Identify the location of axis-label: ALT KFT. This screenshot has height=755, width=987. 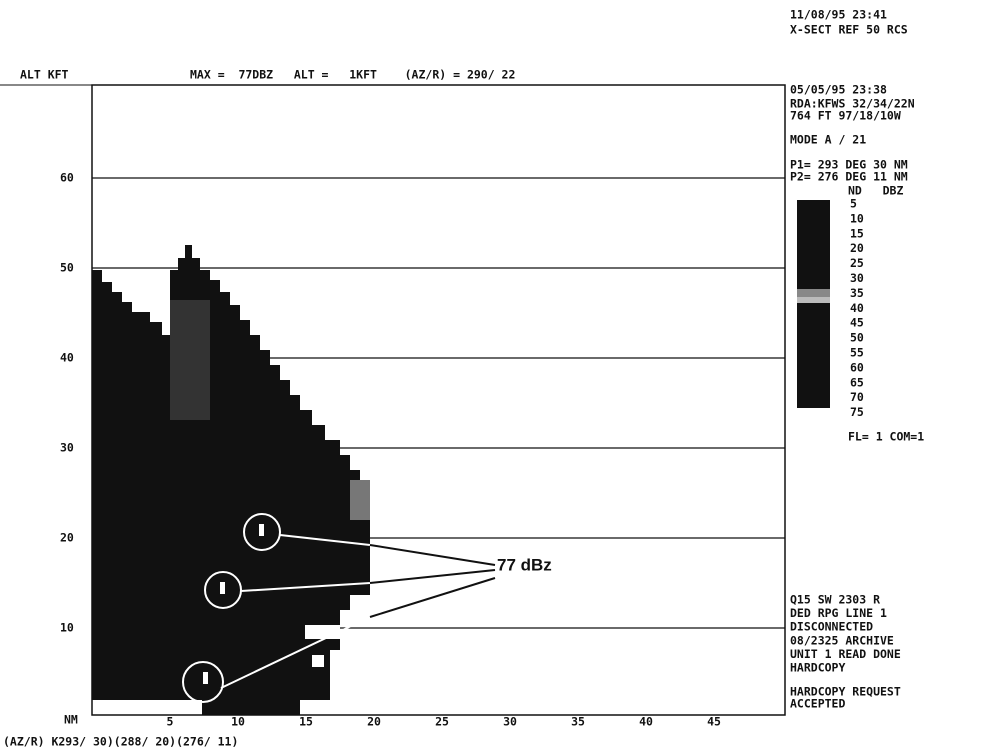
(44, 75).